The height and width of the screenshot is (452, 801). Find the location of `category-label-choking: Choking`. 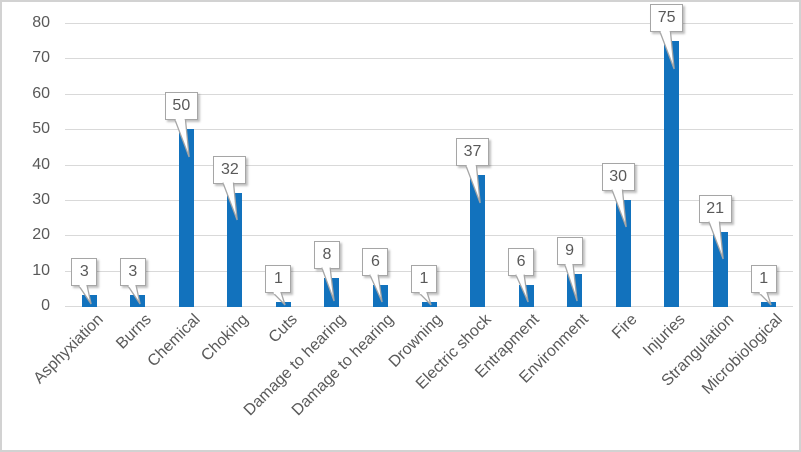

category-label-choking: Choking is located at coordinates (225, 338).